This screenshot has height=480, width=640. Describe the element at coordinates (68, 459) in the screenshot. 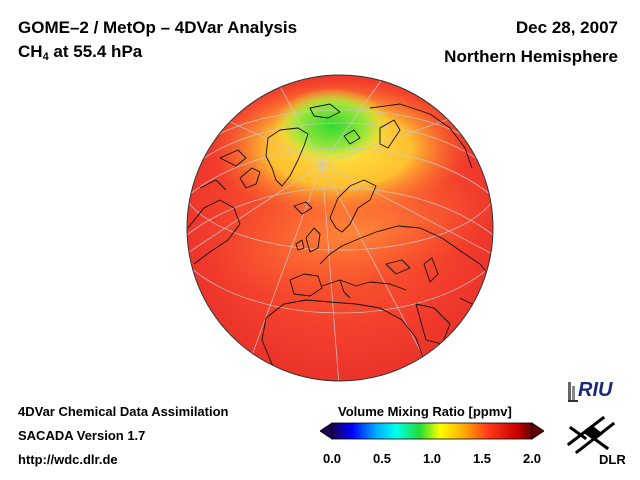

I see `website-link: http://wdc.dlr.de` at that location.